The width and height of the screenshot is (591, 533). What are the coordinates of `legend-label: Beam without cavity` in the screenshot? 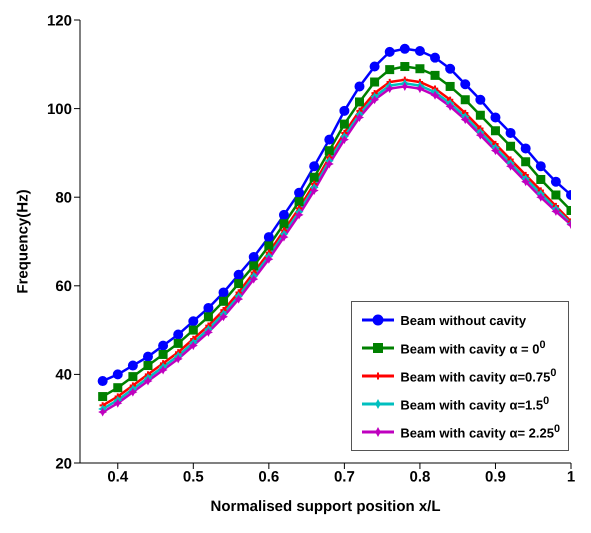 It's located at (463, 320).